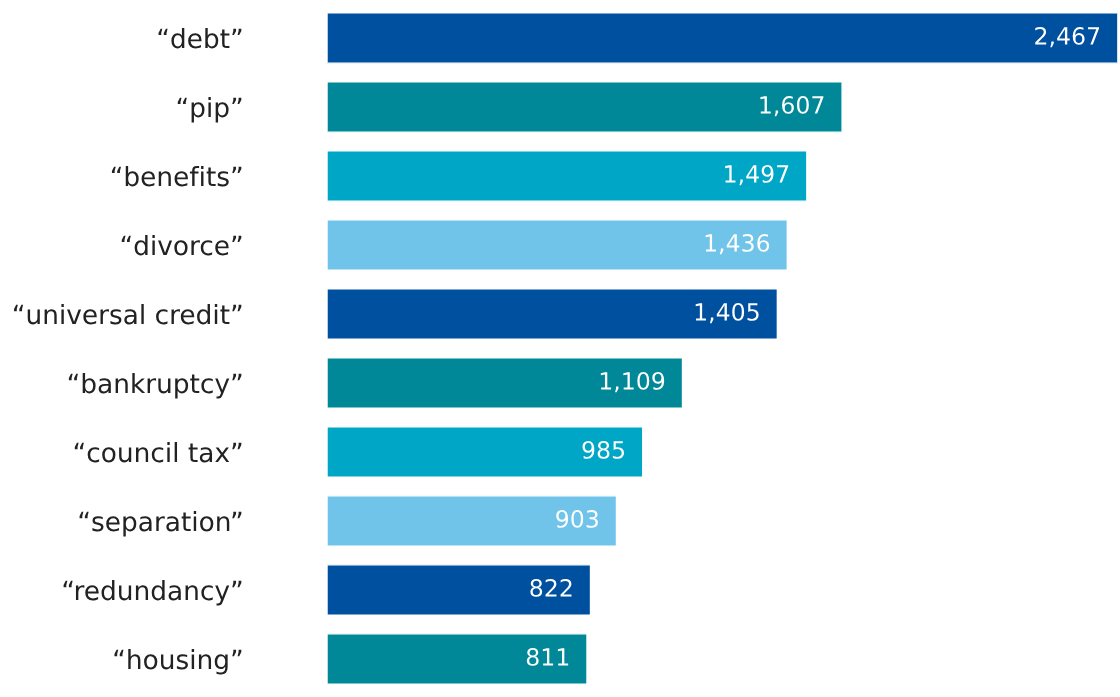 The image size is (1120, 697). Describe the element at coordinates (737, 244) in the screenshot. I see `data-label: 1,436` at that location.